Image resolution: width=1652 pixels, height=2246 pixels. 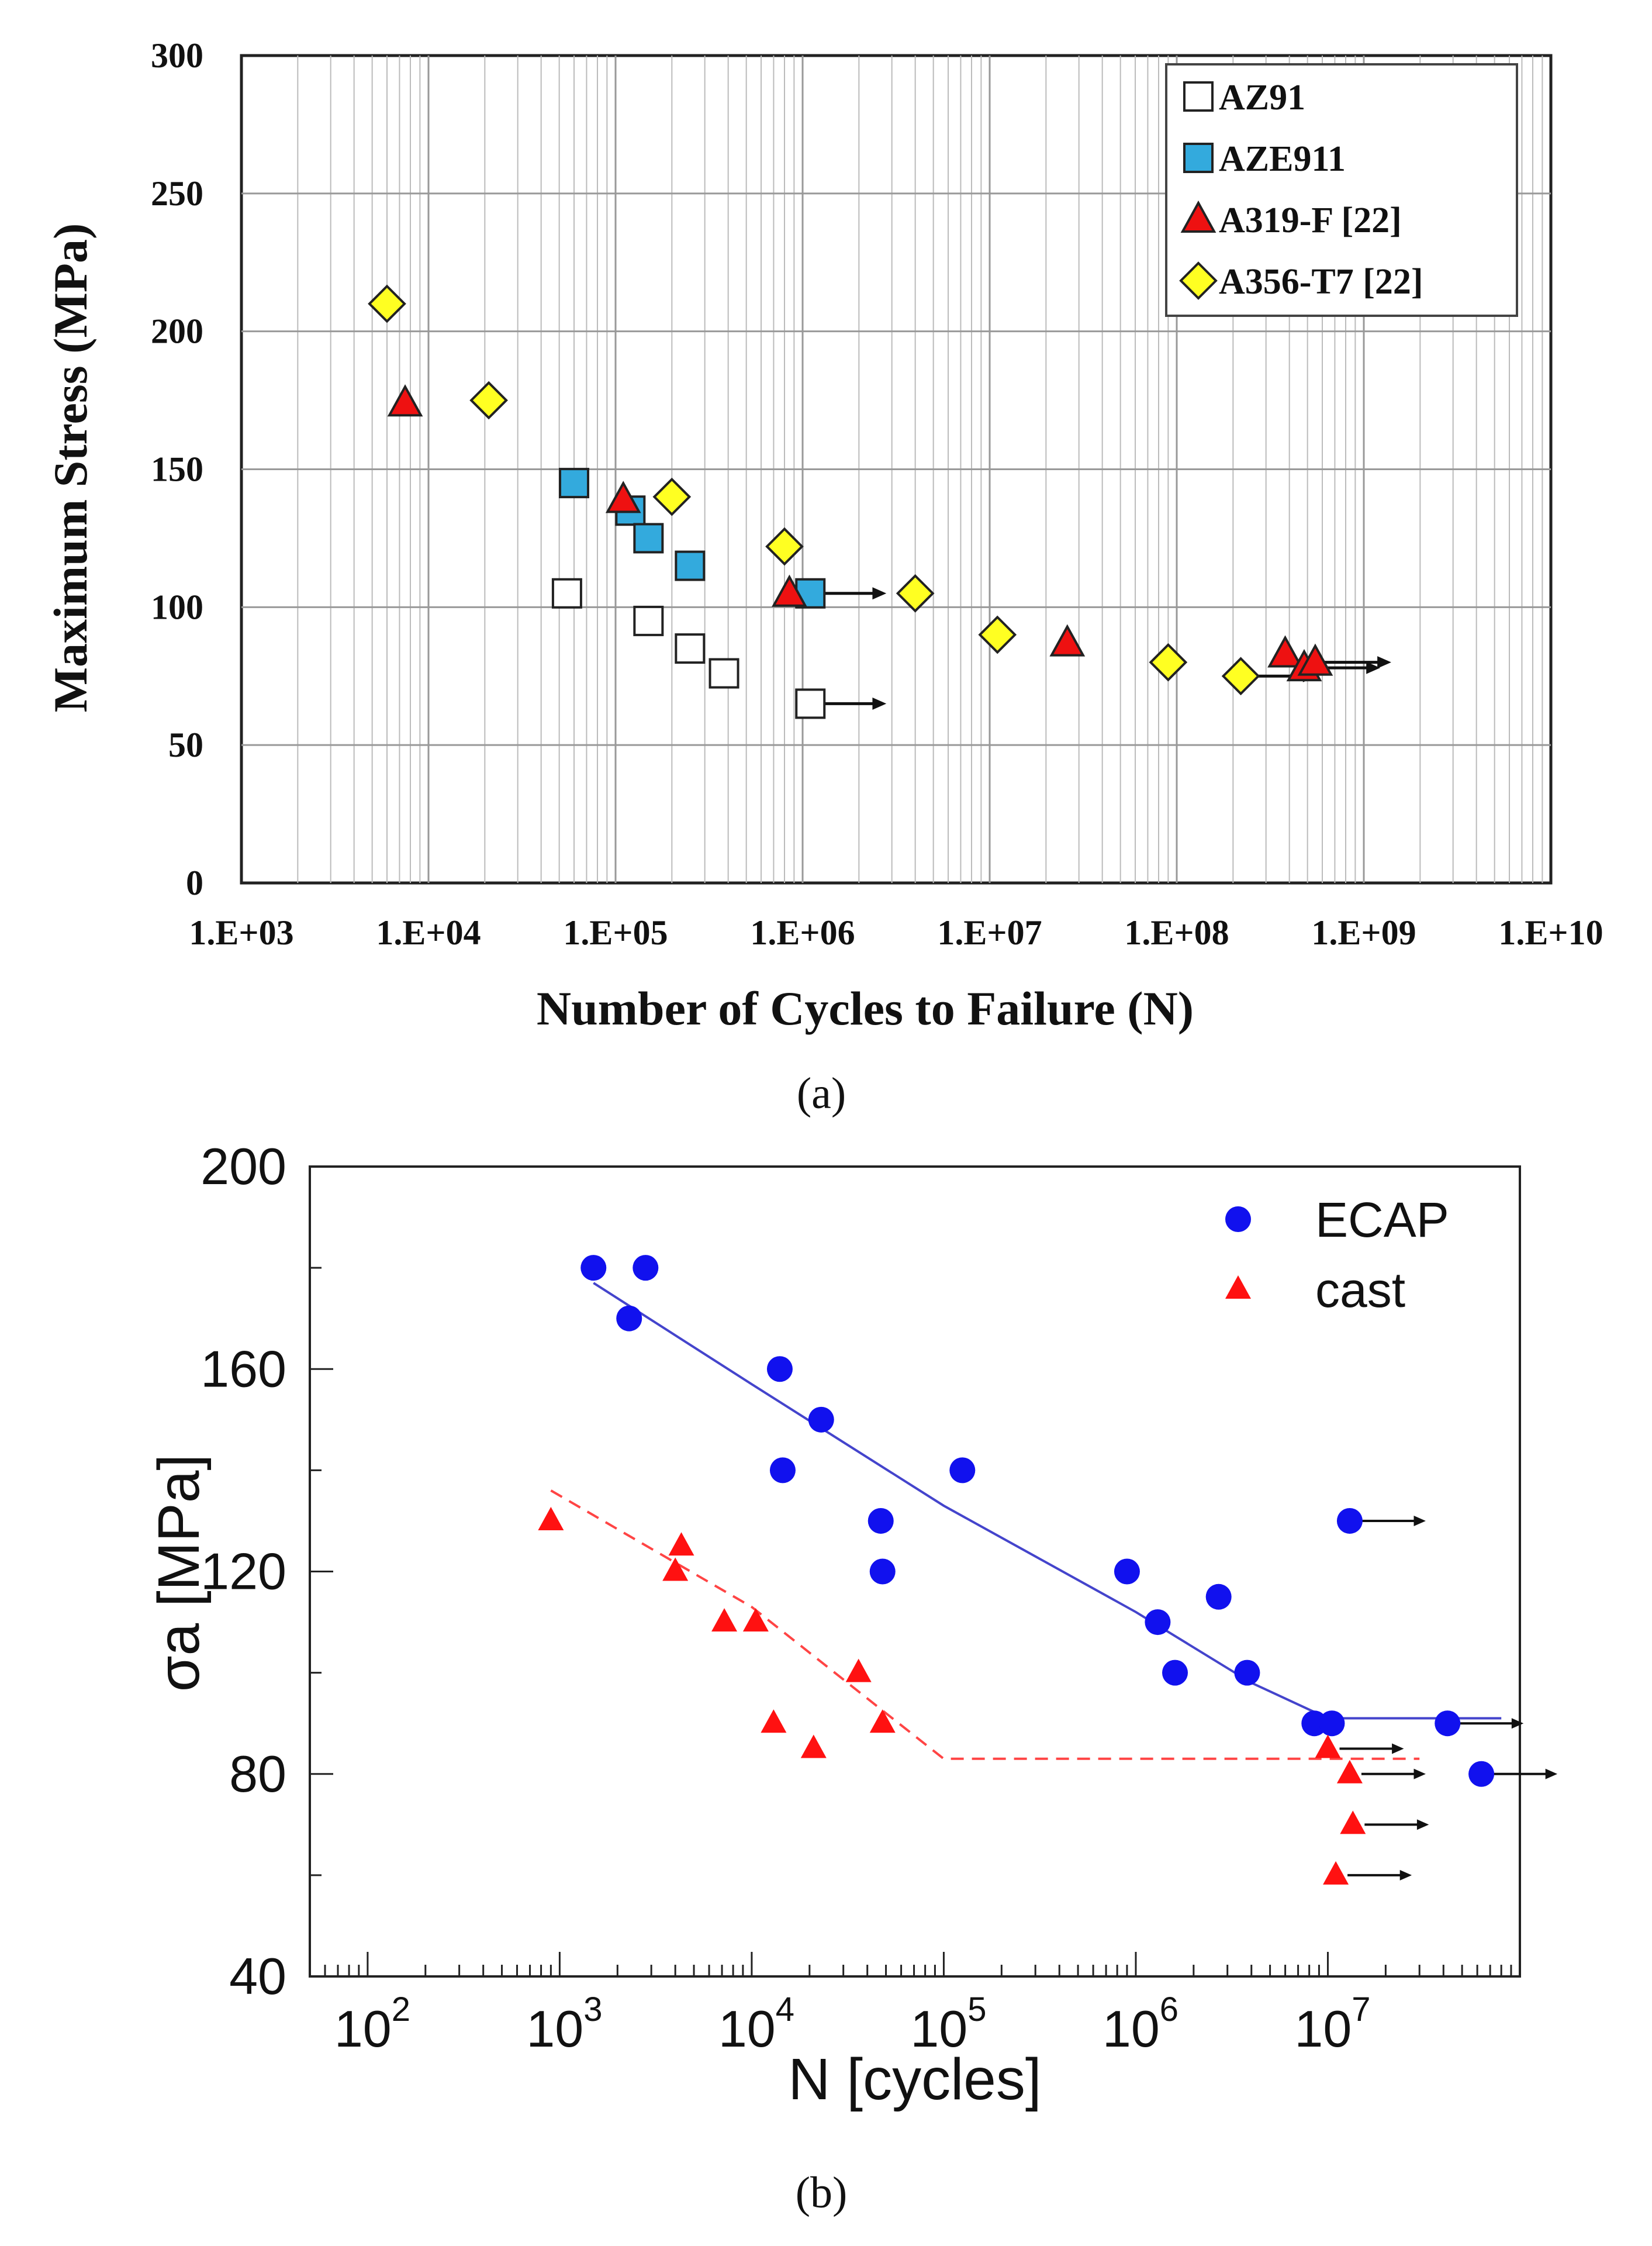 I want to click on legend-label-a356-t7-22: A356-T7 [22], so click(x=1321, y=282).